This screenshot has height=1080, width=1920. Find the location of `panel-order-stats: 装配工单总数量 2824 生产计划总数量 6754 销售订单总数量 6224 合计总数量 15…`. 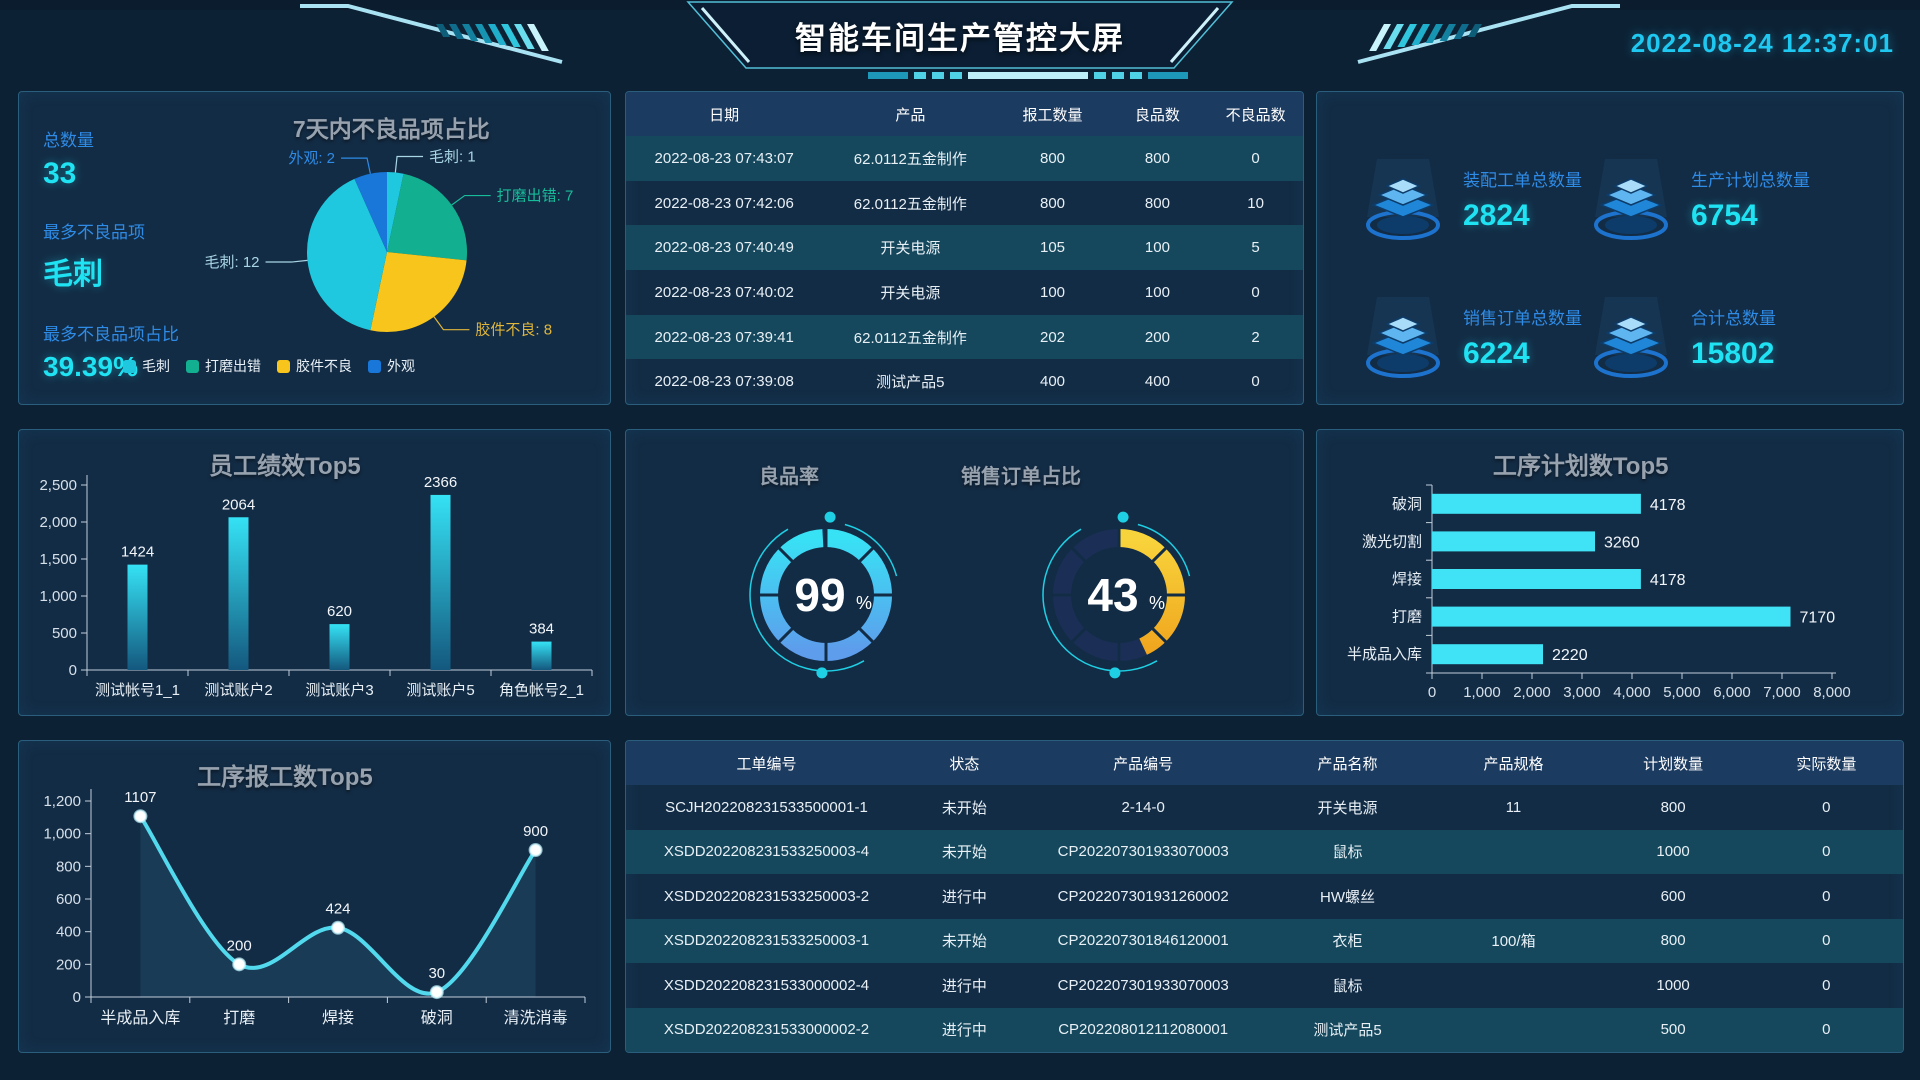

panel-order-stats: 装配工单总数量 2824 生产计划总数量 6754 销售订单总数量 6224 合计总数量 15… is located at coordinates (1610, 248).